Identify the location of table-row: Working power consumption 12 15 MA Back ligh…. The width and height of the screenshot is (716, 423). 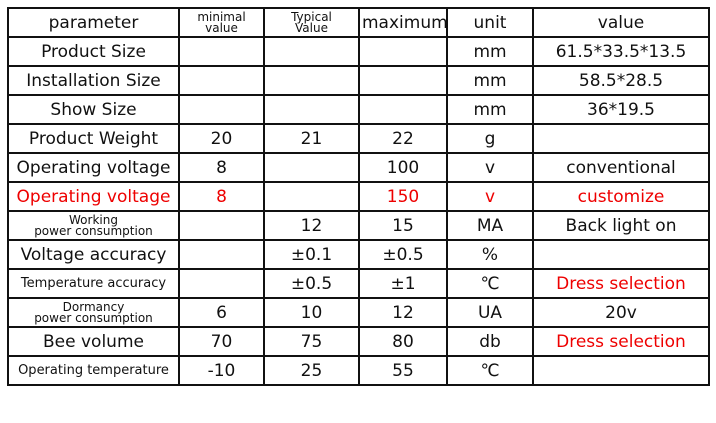
(358, 225).